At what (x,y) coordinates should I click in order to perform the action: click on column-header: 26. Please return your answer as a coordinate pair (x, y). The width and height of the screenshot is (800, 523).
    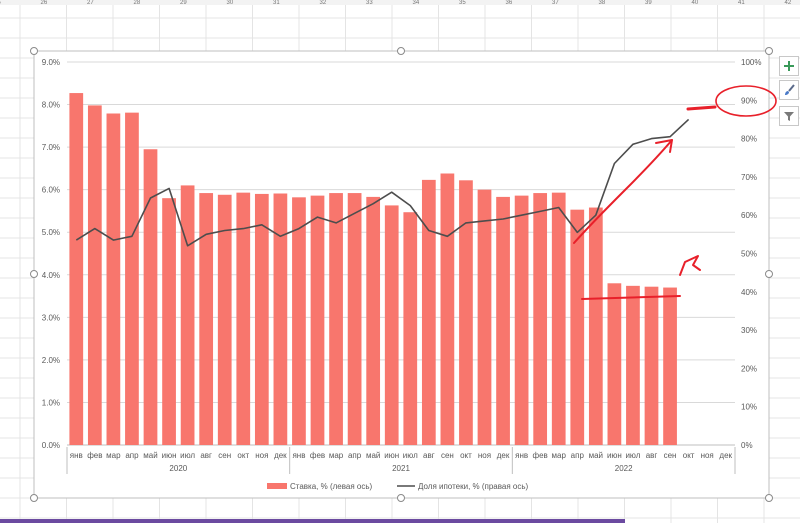
    Looking at the image, I should click on (44, 3).